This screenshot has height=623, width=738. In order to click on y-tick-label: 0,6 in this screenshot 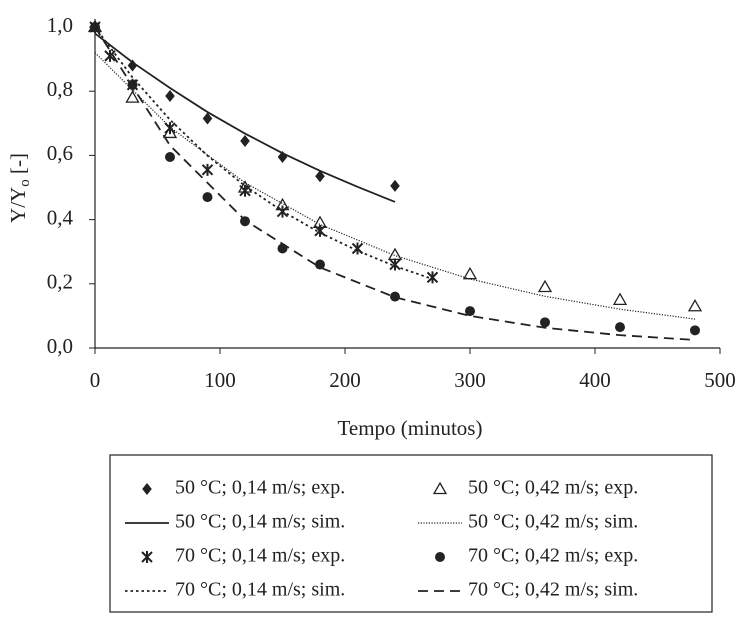, I will do `click(60, 153)`.